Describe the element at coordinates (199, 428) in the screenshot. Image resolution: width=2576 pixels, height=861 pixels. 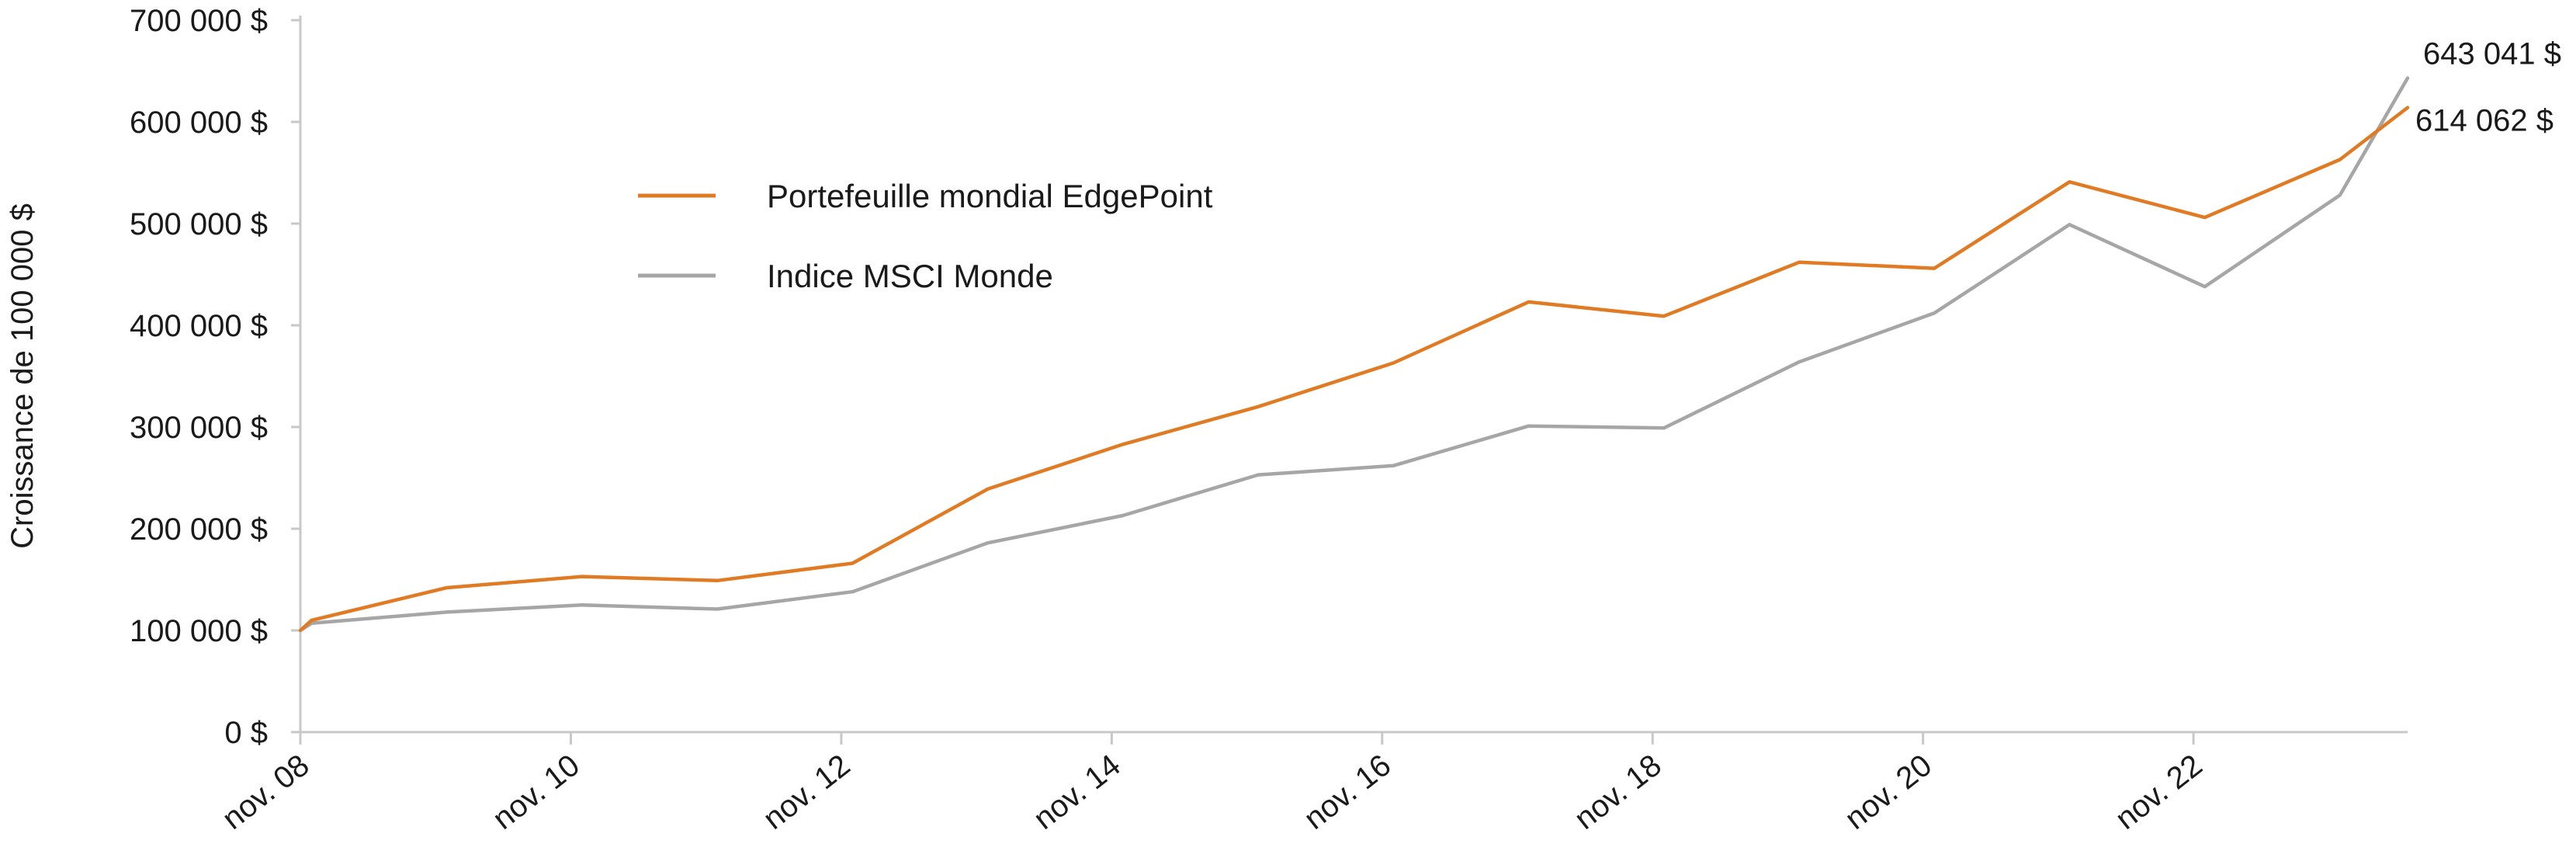
I see `y-tick-label: 300 000 $` at that location.